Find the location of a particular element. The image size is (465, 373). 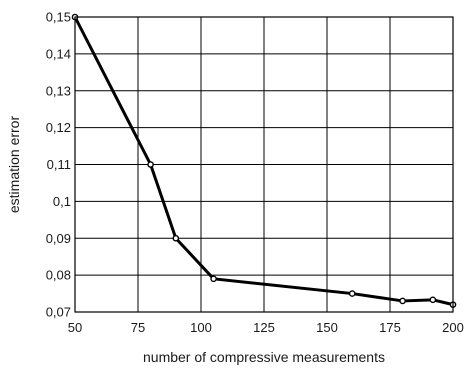

y-tick-label: 0,11 is located at coordinates (59, 164).